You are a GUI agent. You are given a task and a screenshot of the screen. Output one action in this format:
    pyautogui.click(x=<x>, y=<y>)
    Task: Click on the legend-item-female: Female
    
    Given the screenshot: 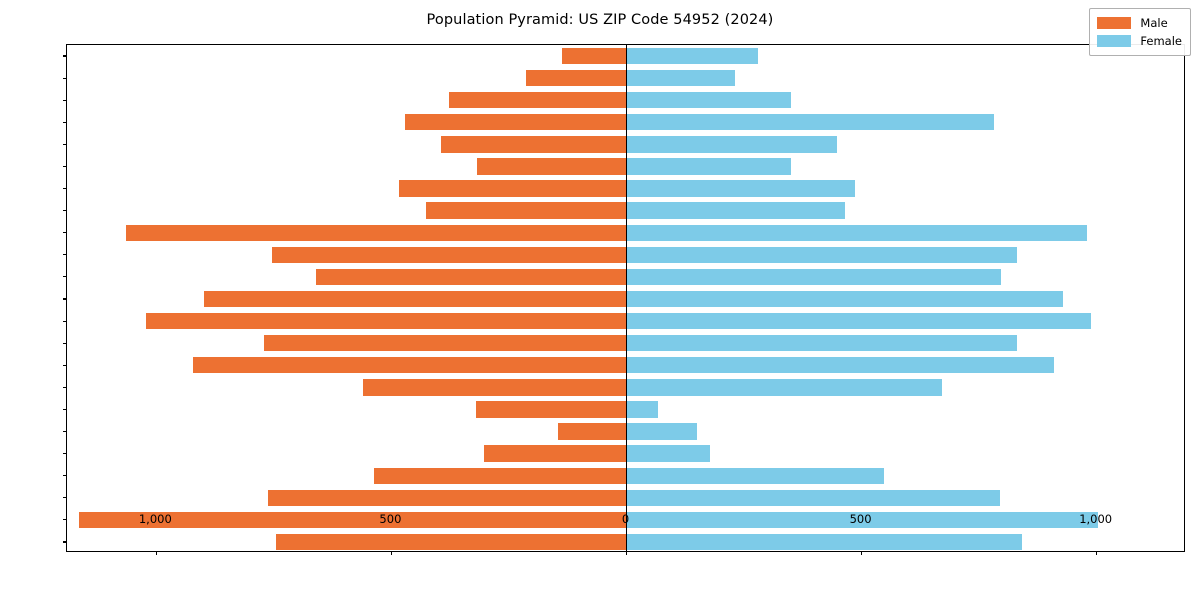 What is the action you would take?
    pyautogui.click(x=1139, y=41)
    